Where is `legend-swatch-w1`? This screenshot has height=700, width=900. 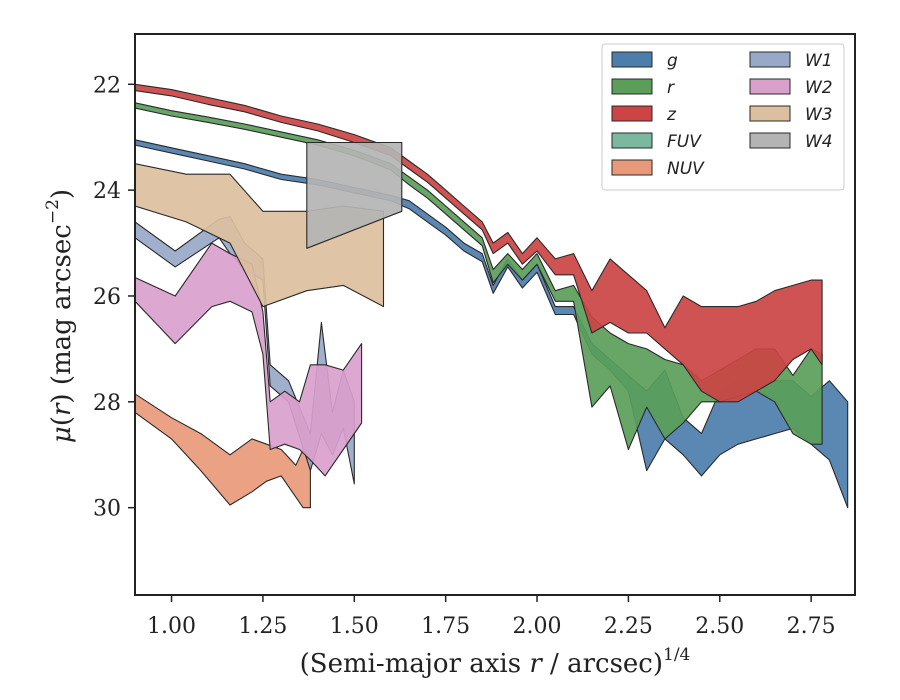 legend-swatch-w1 is located at coordinates (770, 59).